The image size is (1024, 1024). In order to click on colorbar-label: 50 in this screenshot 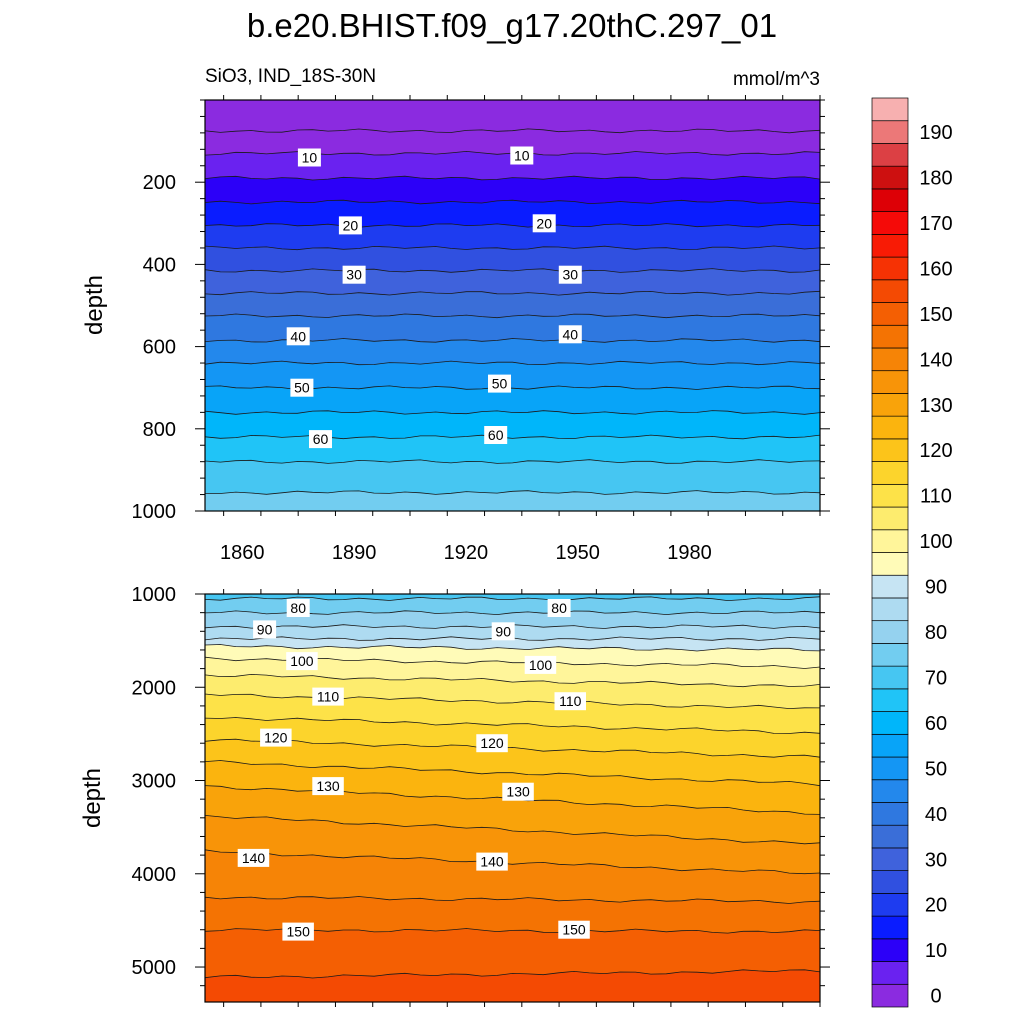, I will do `click(936, 769)`.